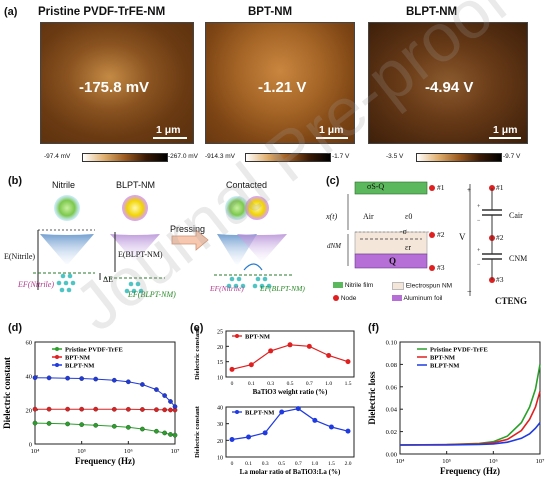  Describe the element at coordinates (376, 186) in the screenshot. I see `nitrile-film-charge-label: σS-Q` at that location.